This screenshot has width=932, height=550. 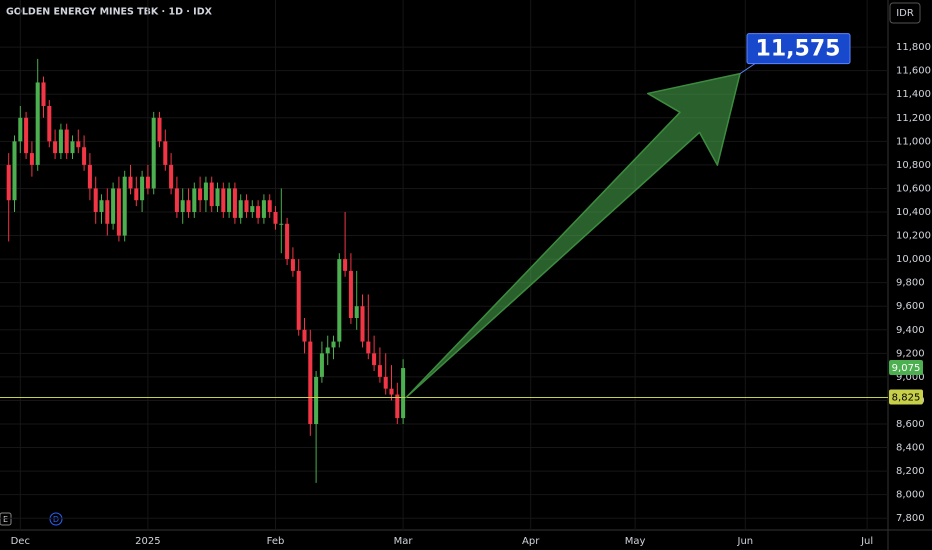 What do you see at coordinates (910, 353) in the screenshot?
I see `y-tick-label: 9,200` at bounding box center [910, 353].